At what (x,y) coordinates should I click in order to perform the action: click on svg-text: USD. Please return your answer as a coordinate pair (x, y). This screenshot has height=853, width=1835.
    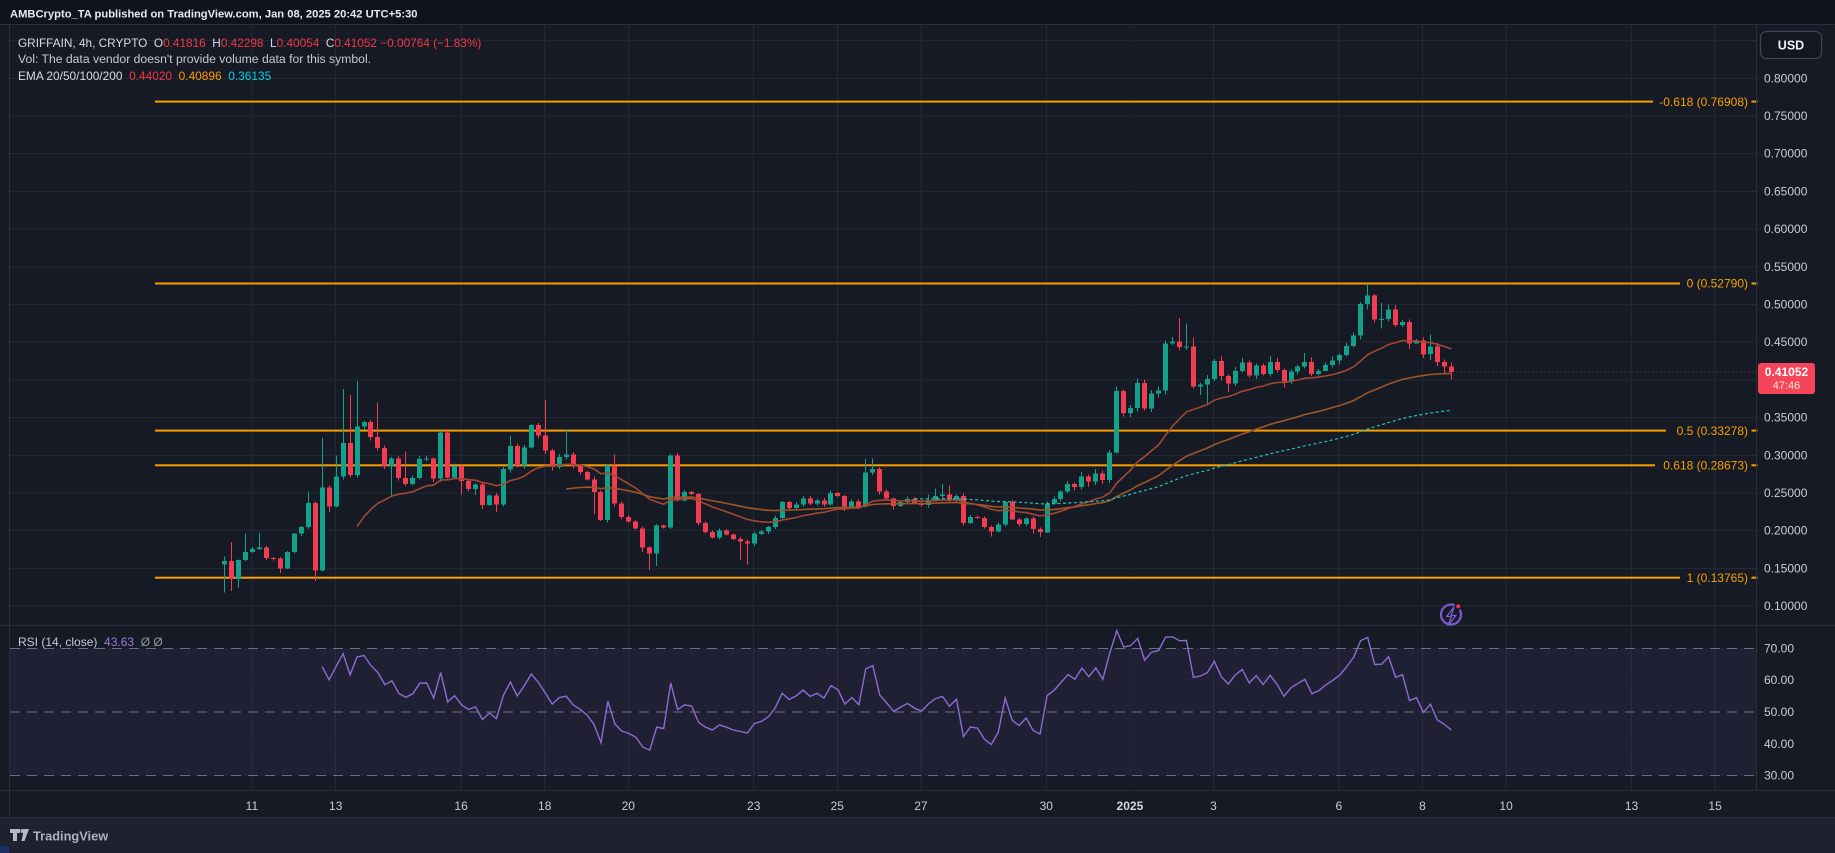
    Looking at the image, I should click on (1791, 46).